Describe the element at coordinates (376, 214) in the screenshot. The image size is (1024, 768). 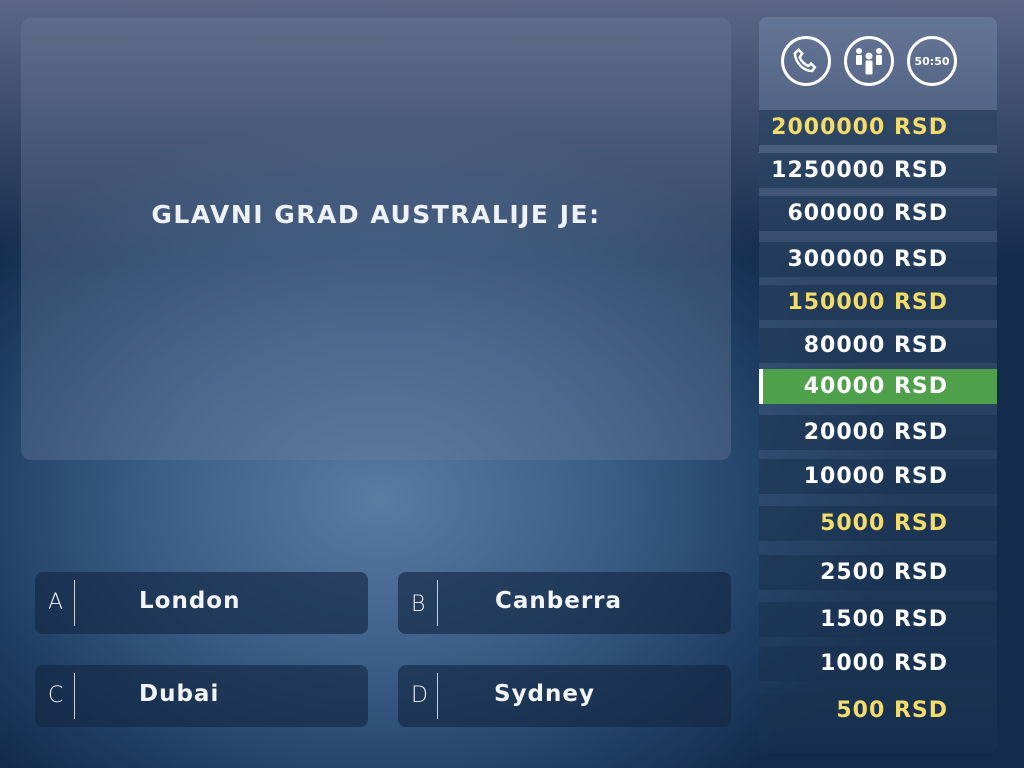
I see `question-text: GLAVNI GRAD AUSTRALIJE JE:` at that location.